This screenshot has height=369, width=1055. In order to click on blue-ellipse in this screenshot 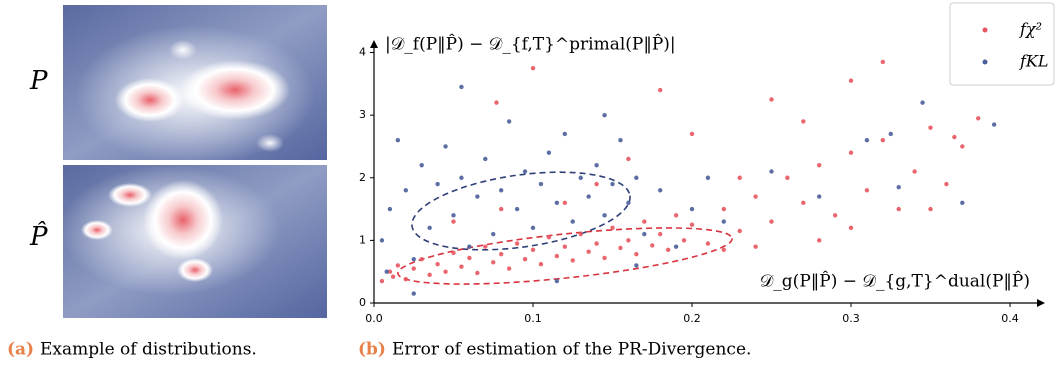, I will do `click(521, 211)`.